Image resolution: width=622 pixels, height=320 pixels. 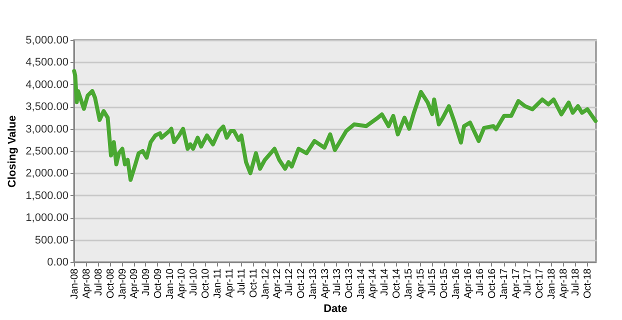 I want to click on x-tick-label: Jan-10, so click(x=170, y=284).